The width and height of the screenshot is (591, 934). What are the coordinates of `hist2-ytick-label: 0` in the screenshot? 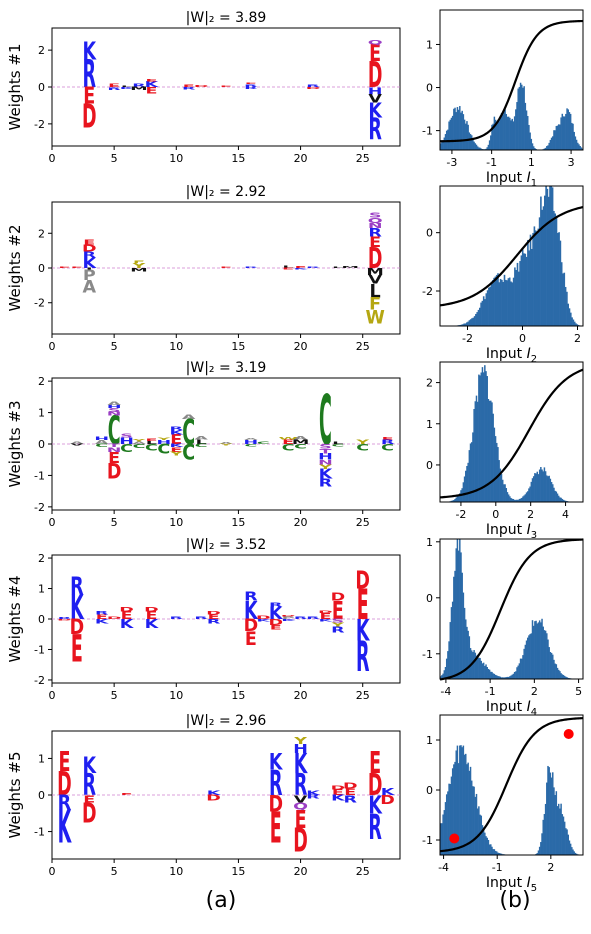 It's located at (429, 233).